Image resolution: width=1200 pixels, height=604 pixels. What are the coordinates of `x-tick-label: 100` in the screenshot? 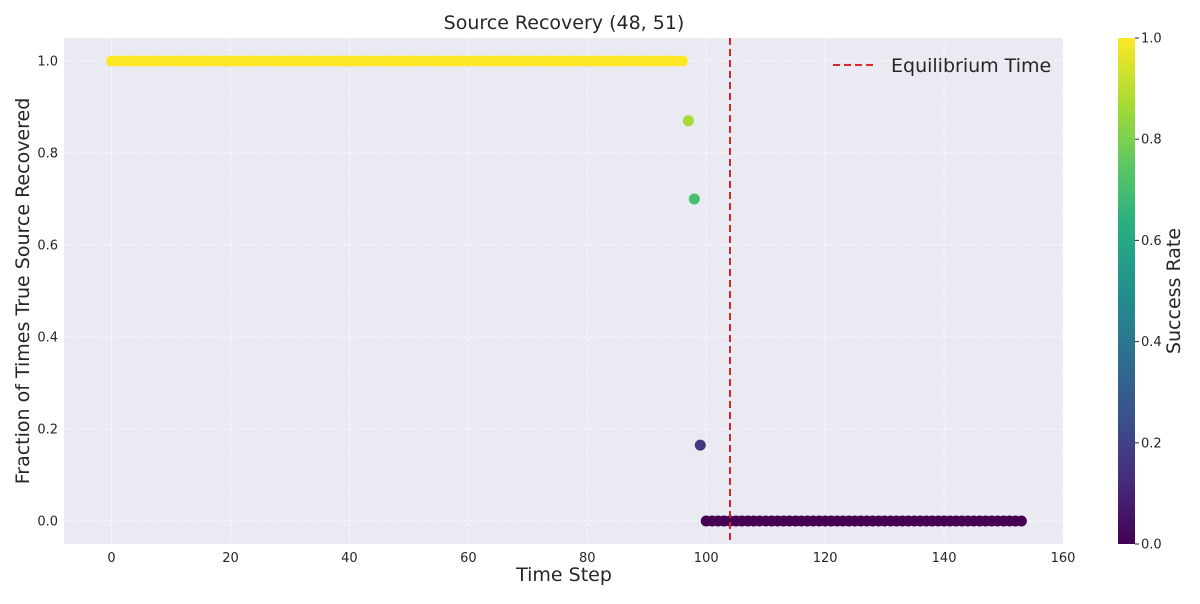 It's located at (706, 558).